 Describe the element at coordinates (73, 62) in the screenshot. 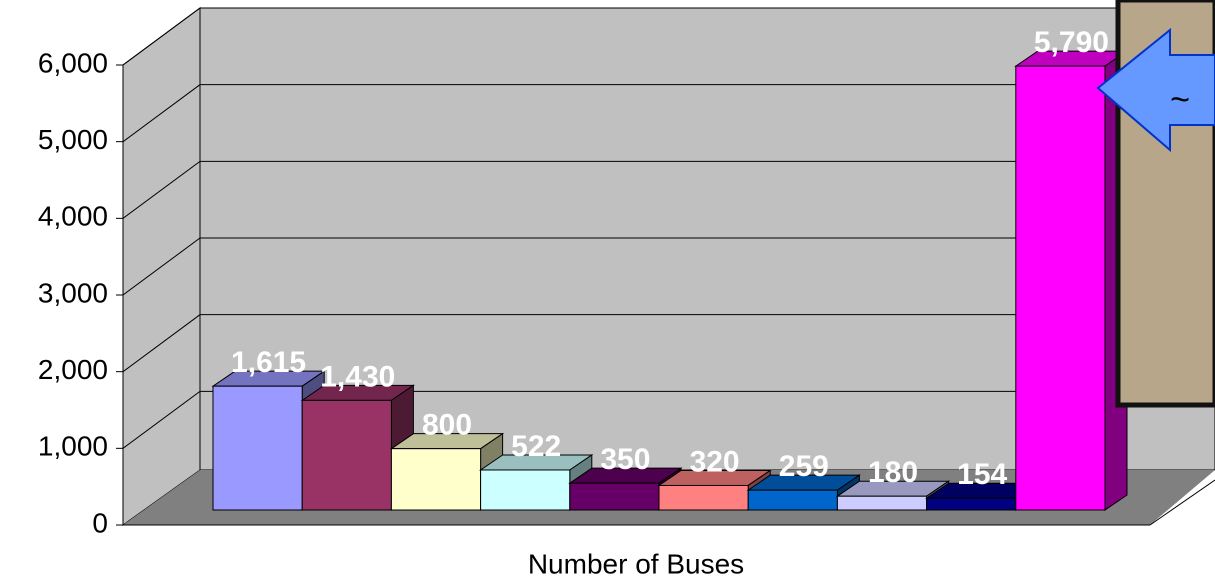

I see `y-tick-label: 6,000` at that location.